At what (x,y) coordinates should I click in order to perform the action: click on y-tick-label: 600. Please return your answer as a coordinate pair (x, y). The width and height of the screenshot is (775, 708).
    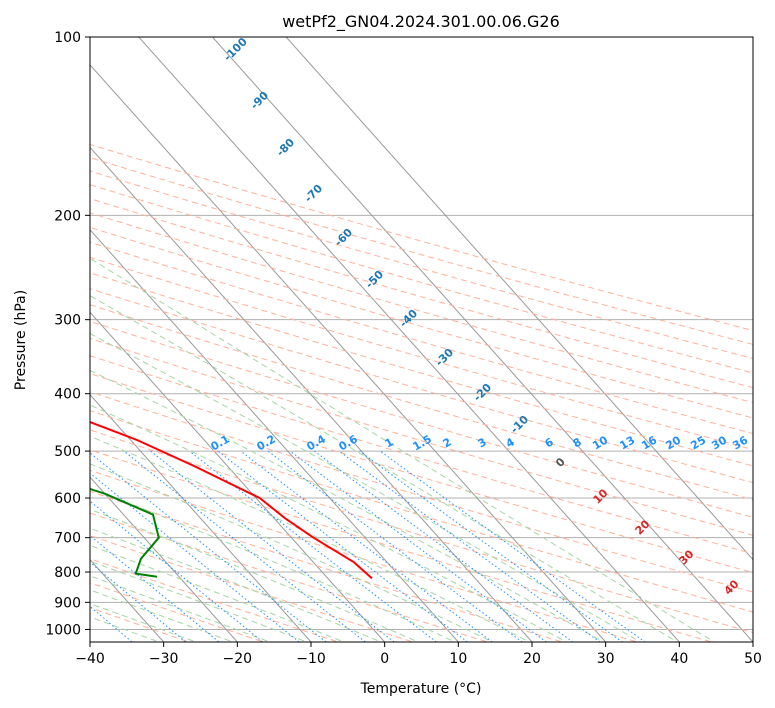
    Looking at the image, I should click on (67, 499).